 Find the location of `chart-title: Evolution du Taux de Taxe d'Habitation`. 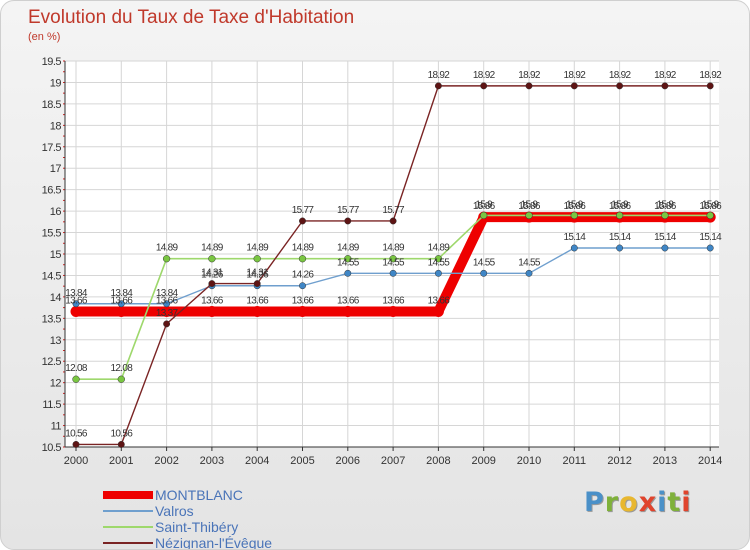

chart-title: Evolution du Taux de Taxe d'Habitation is located at coordinates (191, 17).